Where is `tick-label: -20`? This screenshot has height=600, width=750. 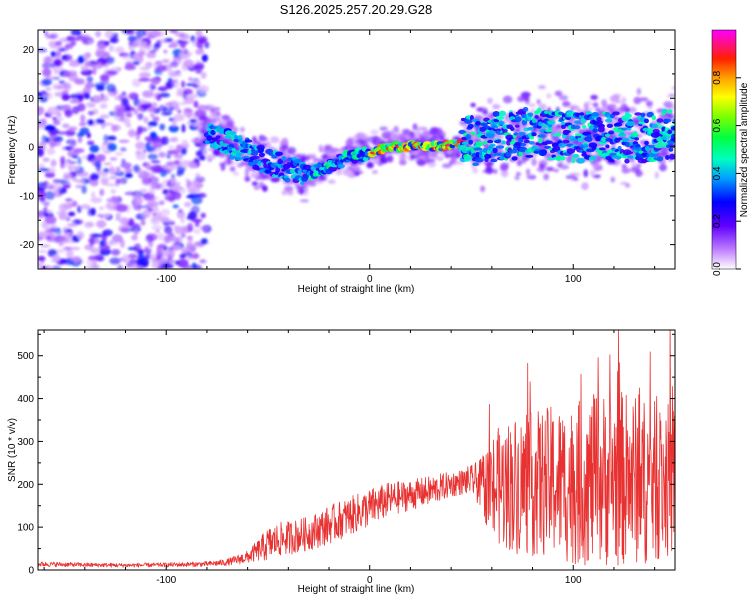 tick-label: -20 is located at coordinates (27, 245).